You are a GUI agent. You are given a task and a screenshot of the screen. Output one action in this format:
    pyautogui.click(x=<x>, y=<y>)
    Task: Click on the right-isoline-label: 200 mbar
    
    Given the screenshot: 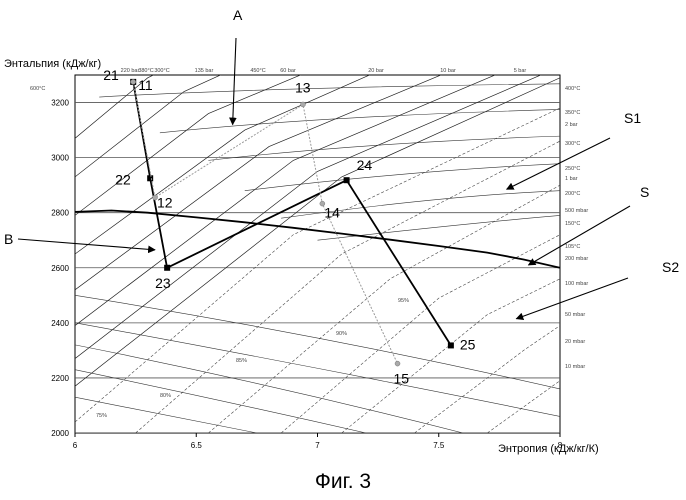 What is the action you would take?
    pyautogui.click(x=576, y=259)
    